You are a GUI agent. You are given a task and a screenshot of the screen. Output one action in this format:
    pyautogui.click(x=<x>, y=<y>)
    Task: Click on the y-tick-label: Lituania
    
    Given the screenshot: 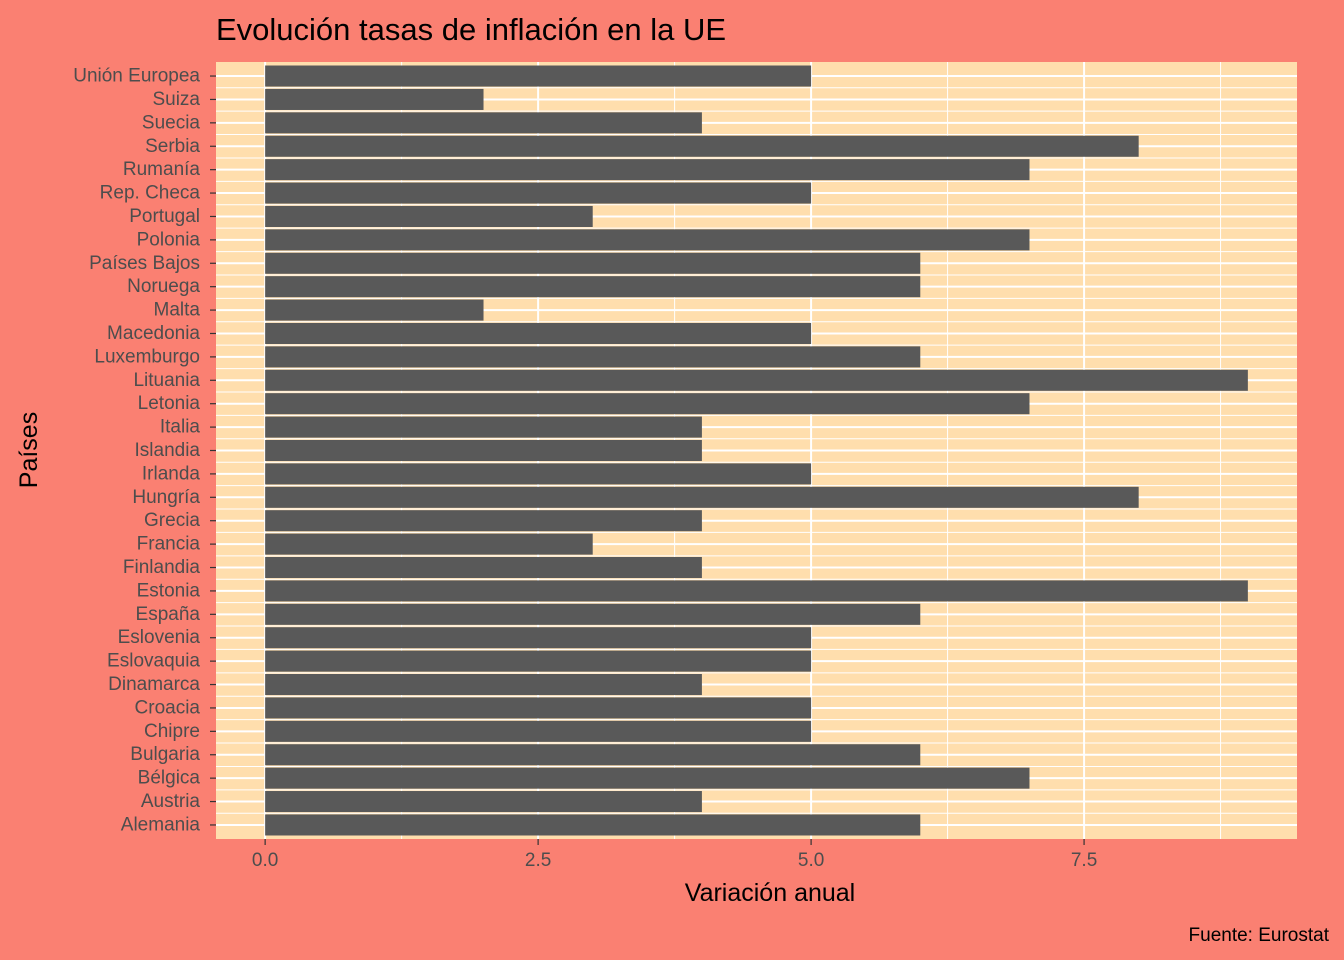 What is the action you would take?
    pyautogui.click(x=166, y=380)
    